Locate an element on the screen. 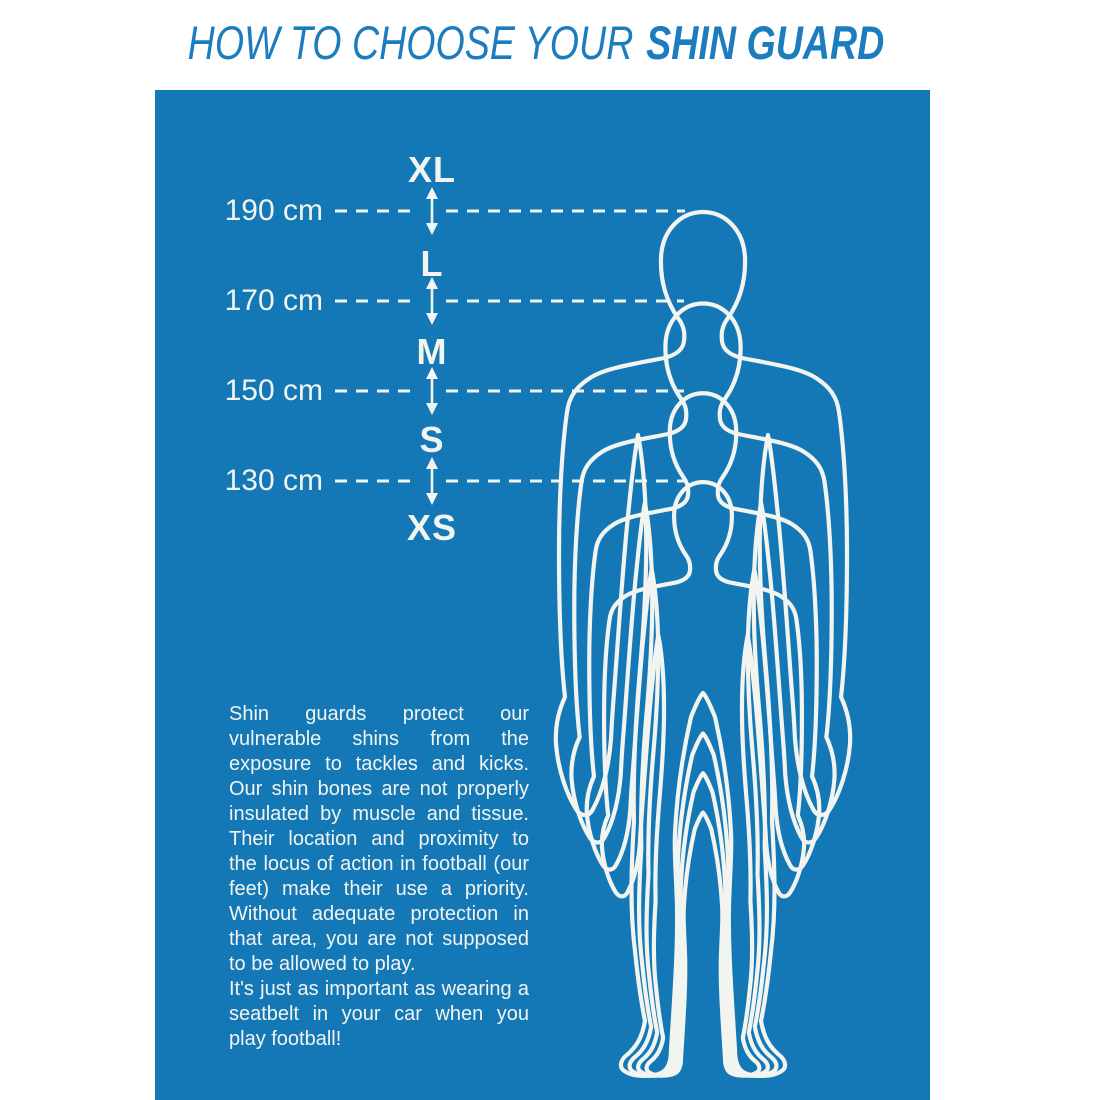  height-dashed-lines is located at coordinates (510, 346).